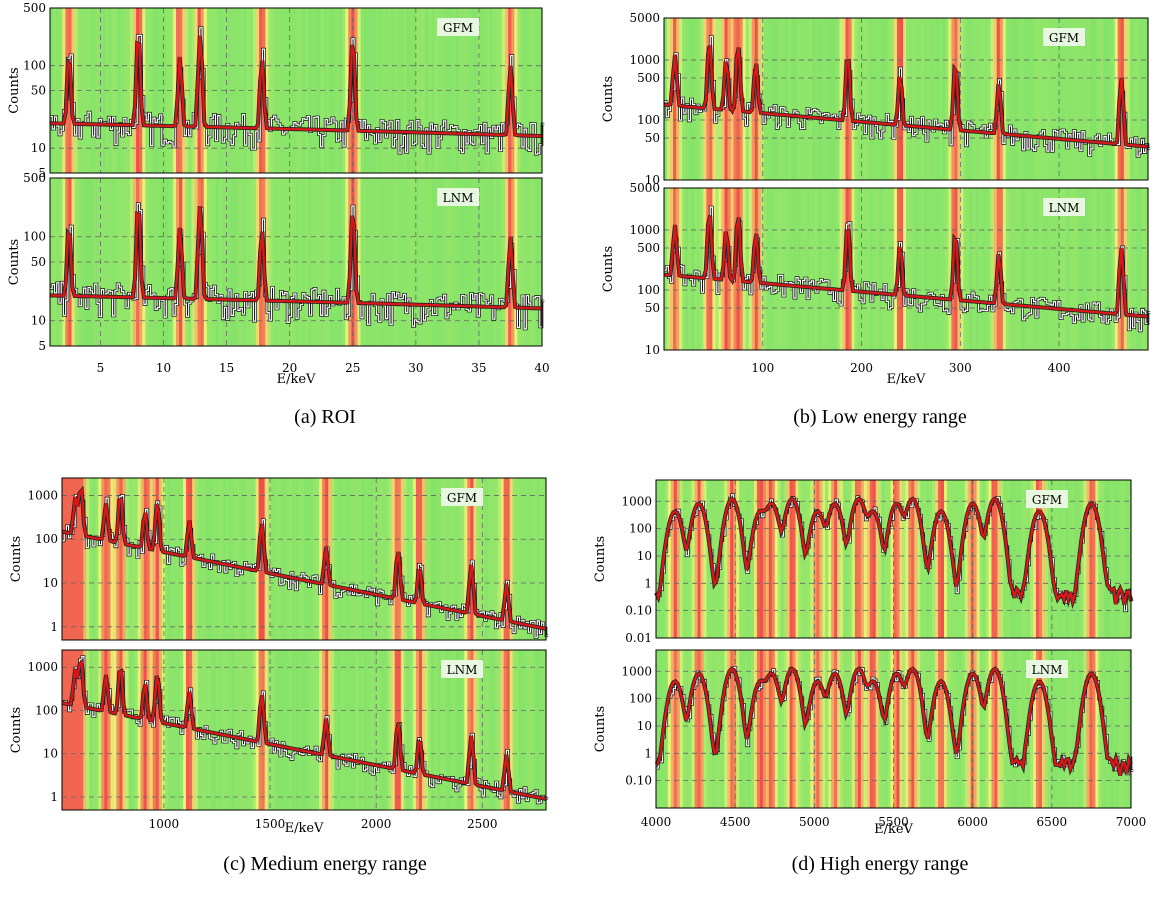 This screenshot has height=899, width=1160. Describe the element at coordinates (640, 529) in the screenshot. I see `y-tick-label: 100` at that location.